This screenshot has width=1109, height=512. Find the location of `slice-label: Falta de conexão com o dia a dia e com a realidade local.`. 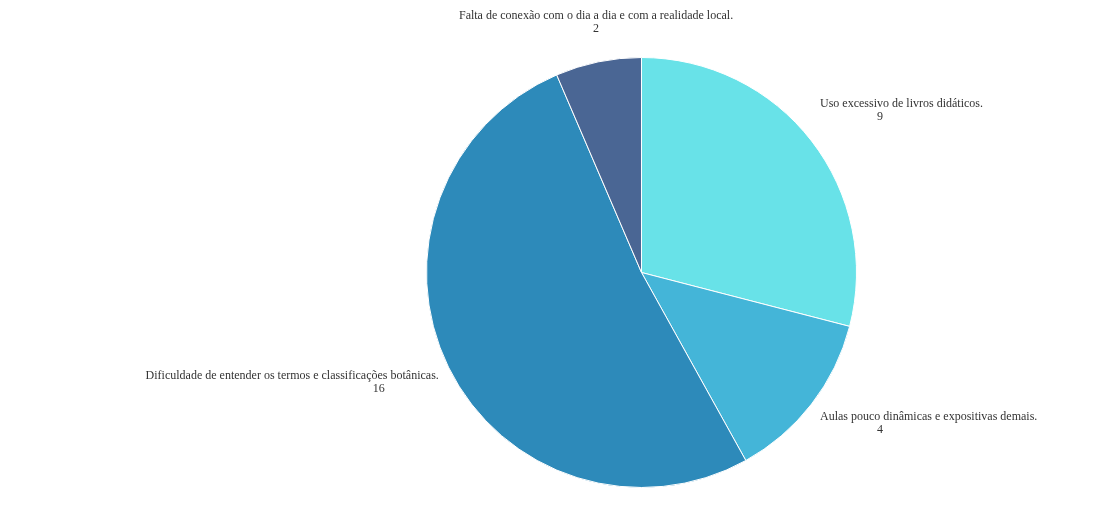

slice-label: Falta de conexão com o dia a dia e com a realidade local. is located at coordinates (596, 14).